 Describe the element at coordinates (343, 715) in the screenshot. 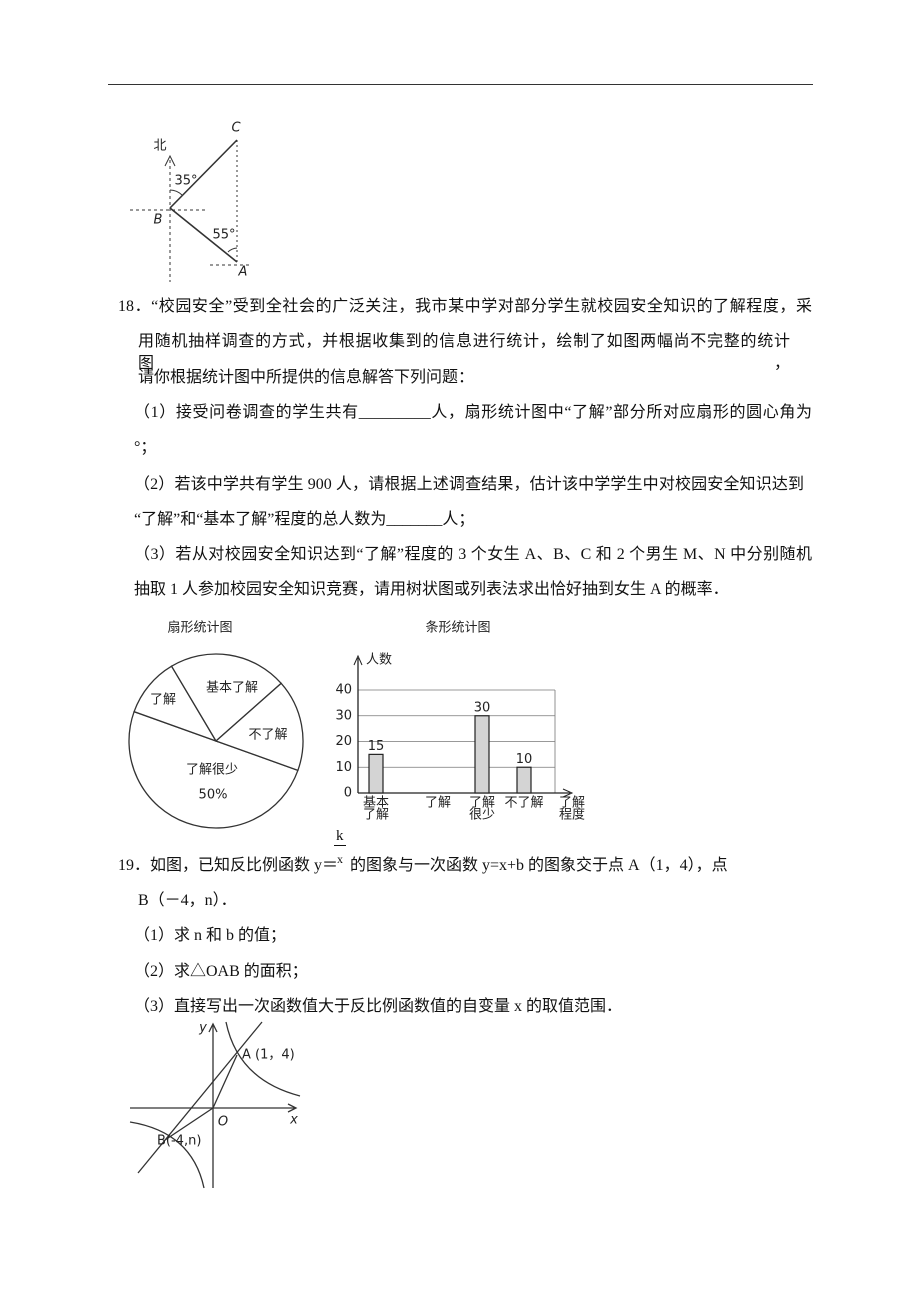

I see `y-tick-label: 30` at that location.